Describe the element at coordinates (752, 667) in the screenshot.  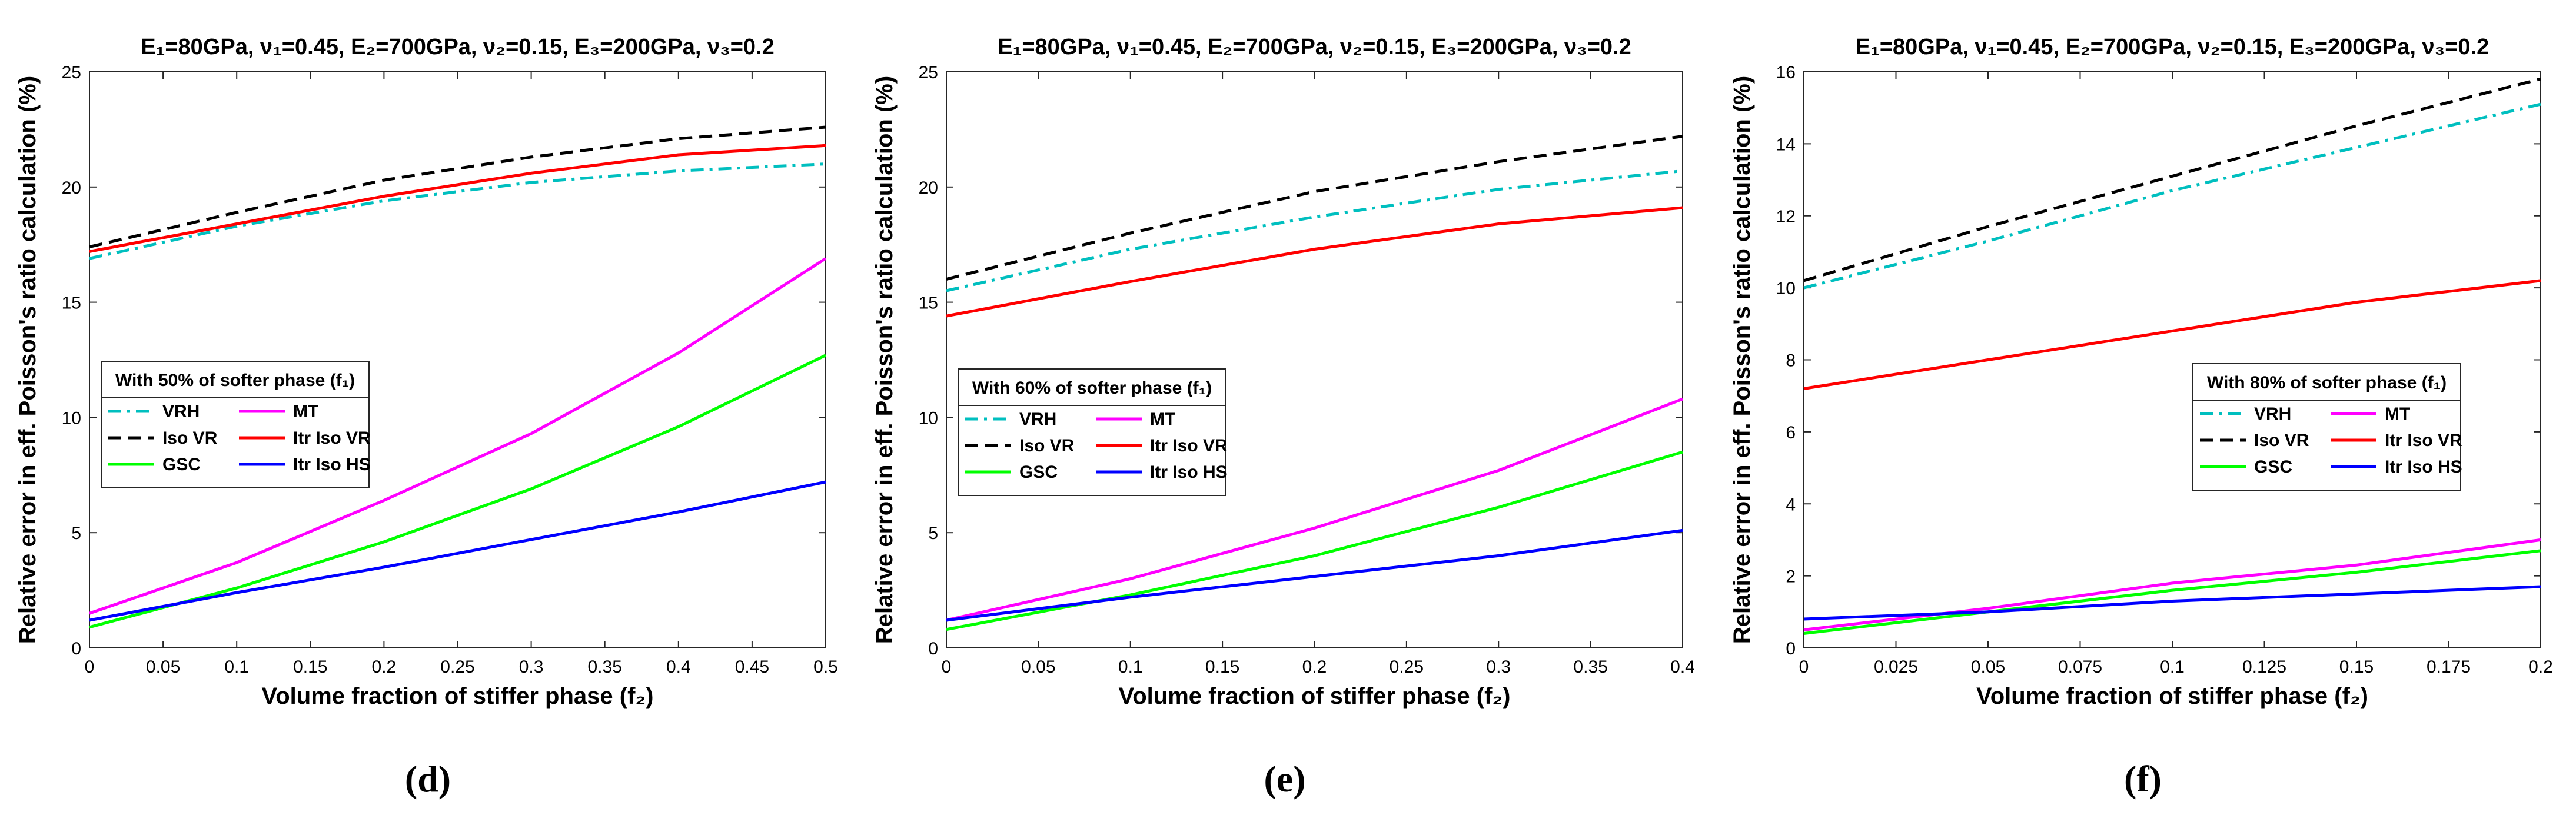
I see `x-tick-label: 0.45` at that location.